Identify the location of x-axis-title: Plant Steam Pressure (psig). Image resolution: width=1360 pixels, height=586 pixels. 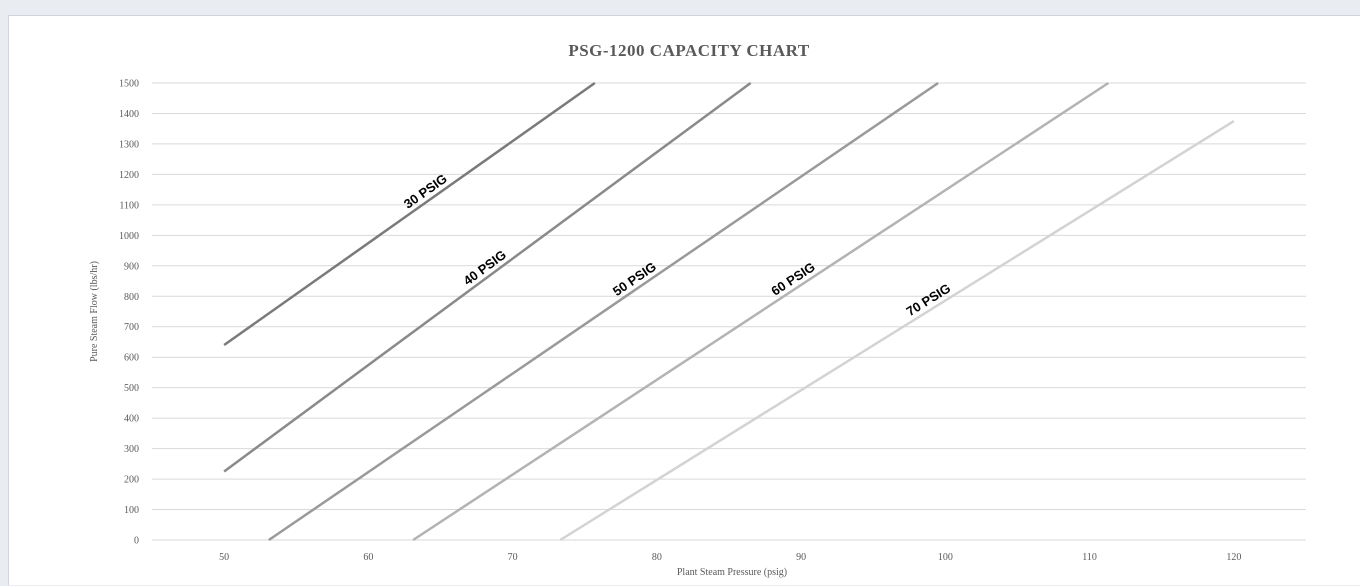
(732, 572).